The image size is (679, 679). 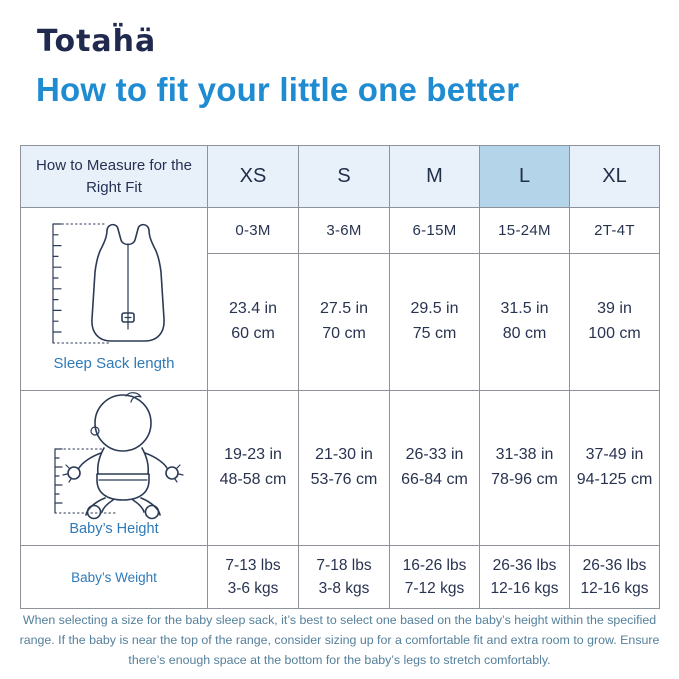 I want to click on height-cell-s: 21-30 in 53-76 cm, so click(x=344, y=468).